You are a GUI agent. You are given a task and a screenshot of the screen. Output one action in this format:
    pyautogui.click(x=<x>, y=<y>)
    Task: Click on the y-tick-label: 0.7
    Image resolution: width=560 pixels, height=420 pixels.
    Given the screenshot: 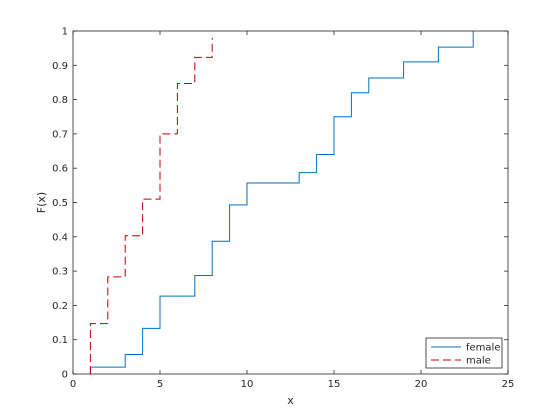 What is the action you would take?
    pyautogui.click(x=60, y=134)
    